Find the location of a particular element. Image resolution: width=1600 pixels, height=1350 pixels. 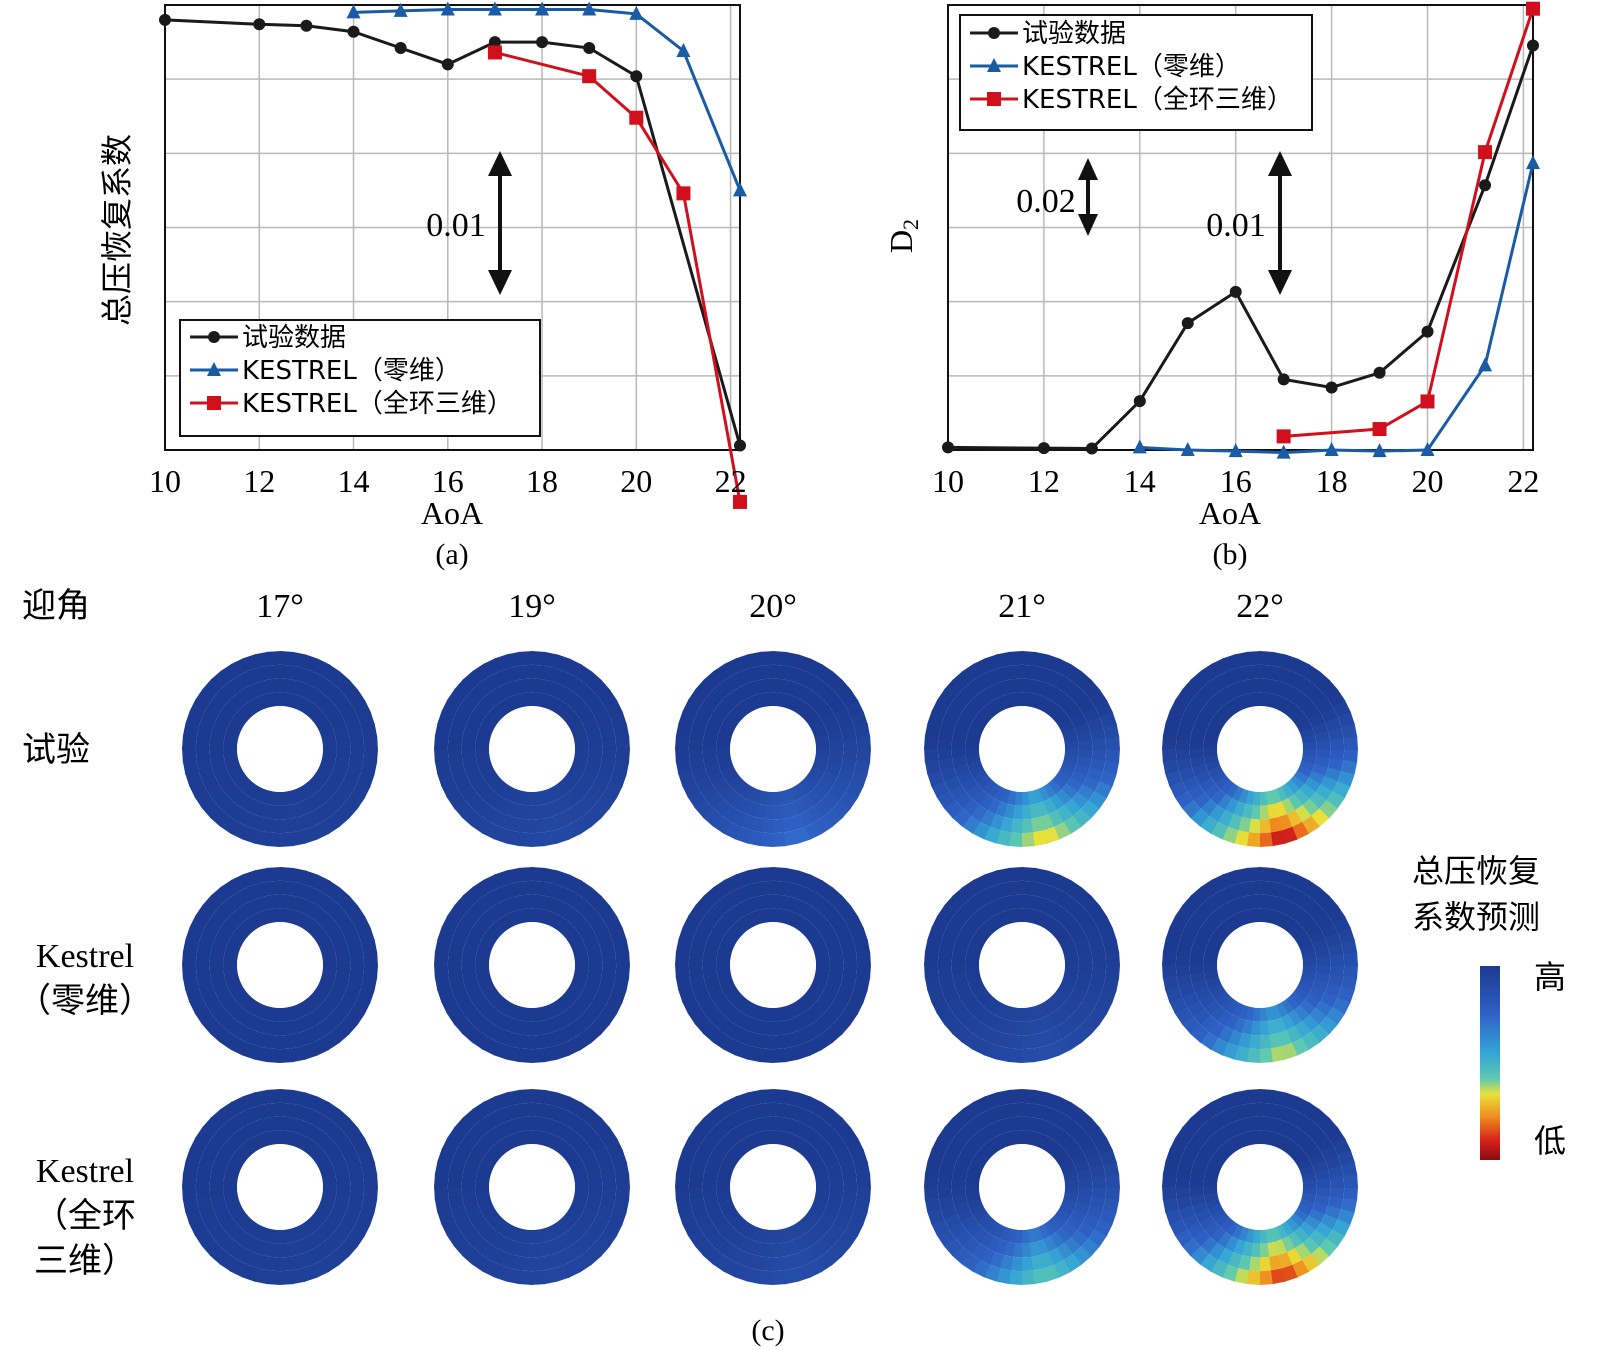

x-tick-label: 22 is located at coordinates (731, 481).